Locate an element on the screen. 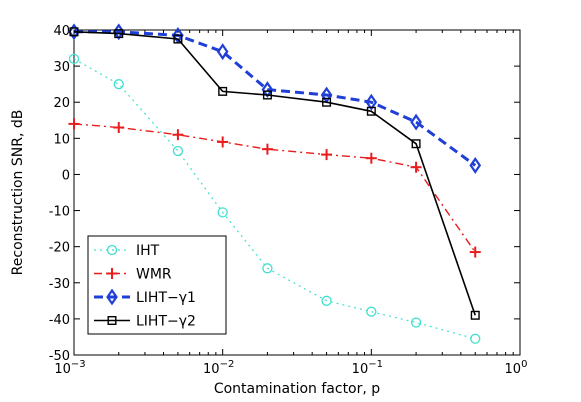 The height and width of the screenshot is (402, 581). x-tick-label: 10⁻² is located at coordinates (218, 368).